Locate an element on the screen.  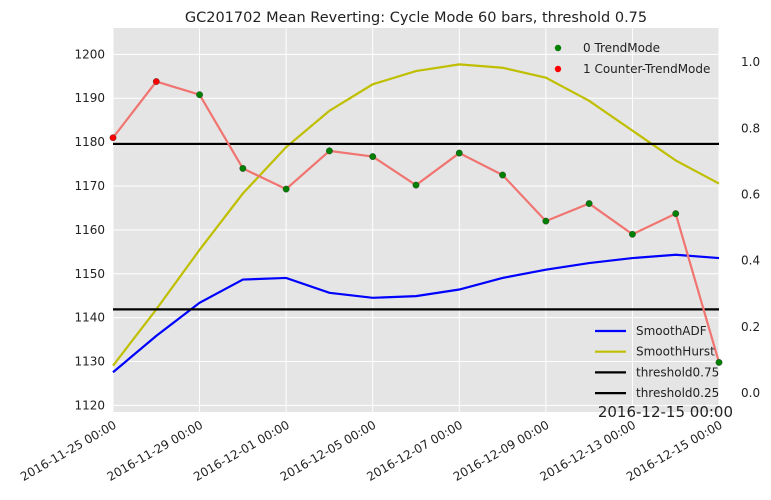
x-tick-label: 2016-12-05 00:00 is located at coordinates (328, 451).